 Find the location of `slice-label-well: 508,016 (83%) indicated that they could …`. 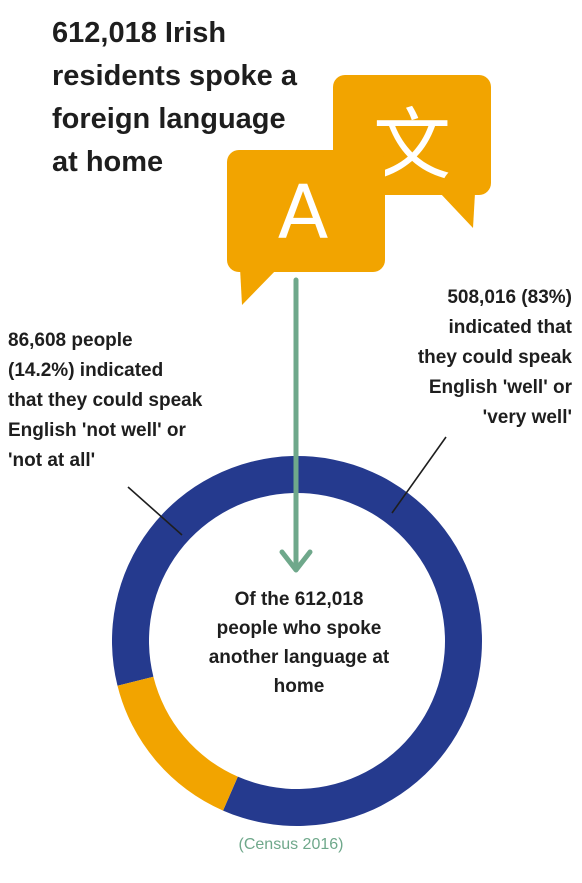

slice-label-well: 508,016 (83%) indicated that they could … is located at coordinates (494, 357).